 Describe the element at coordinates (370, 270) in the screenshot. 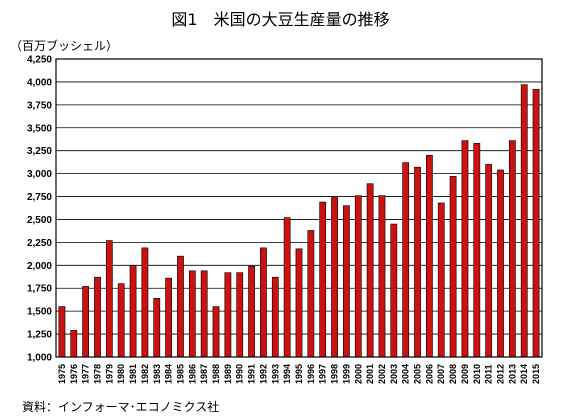

I see `bar-2001` at that location.